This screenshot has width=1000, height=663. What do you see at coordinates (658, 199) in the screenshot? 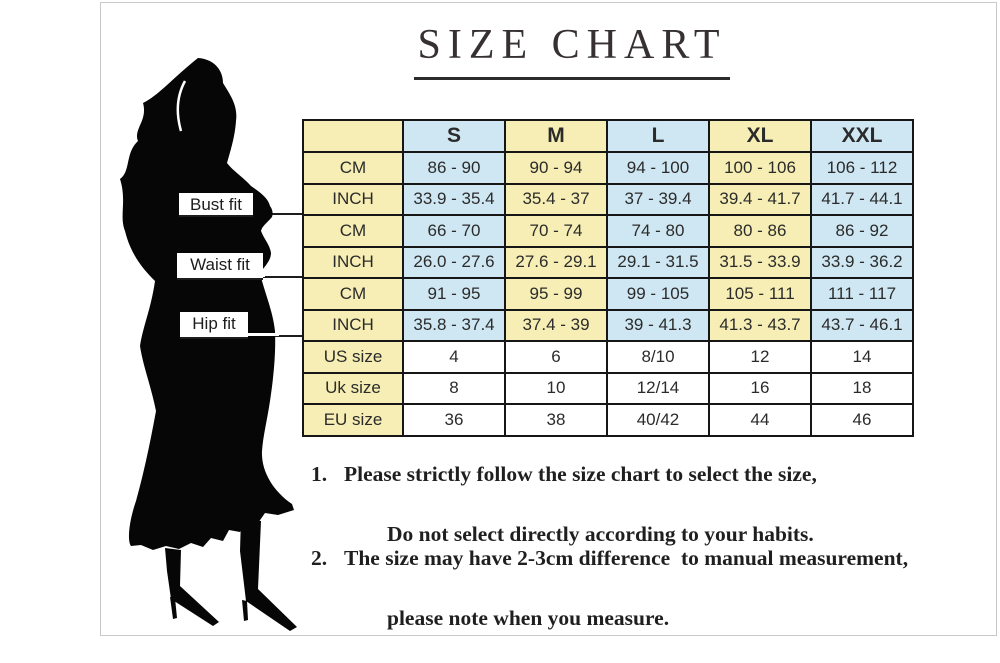
I see `cell: 37 - 39.4` at bounding box center [658, 199].